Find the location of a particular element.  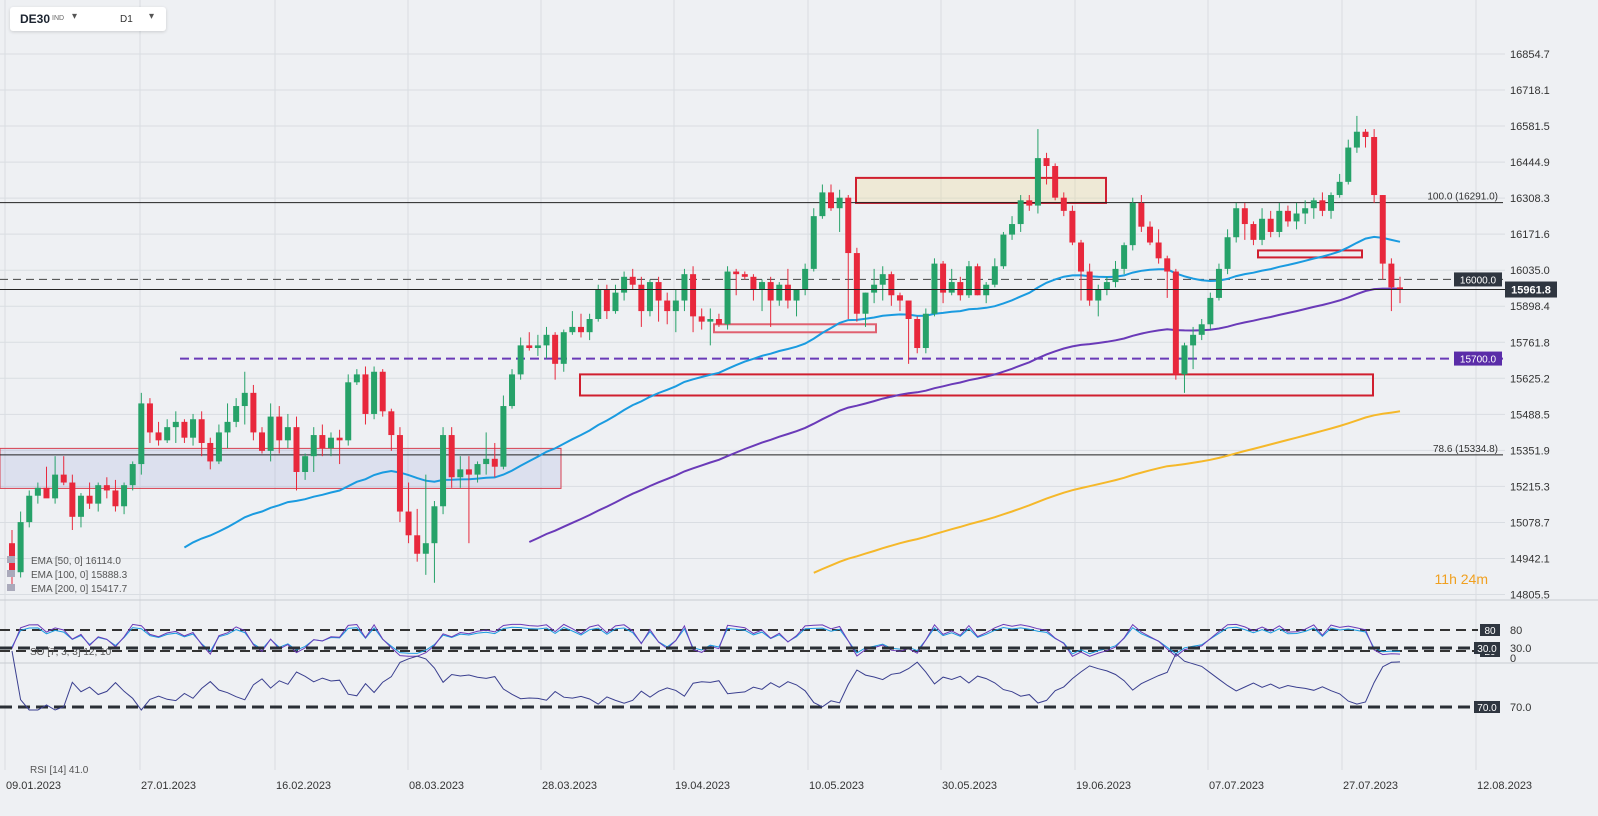

rsi-level-tag-label: 30.0 is located at coordinates (1487, 649).